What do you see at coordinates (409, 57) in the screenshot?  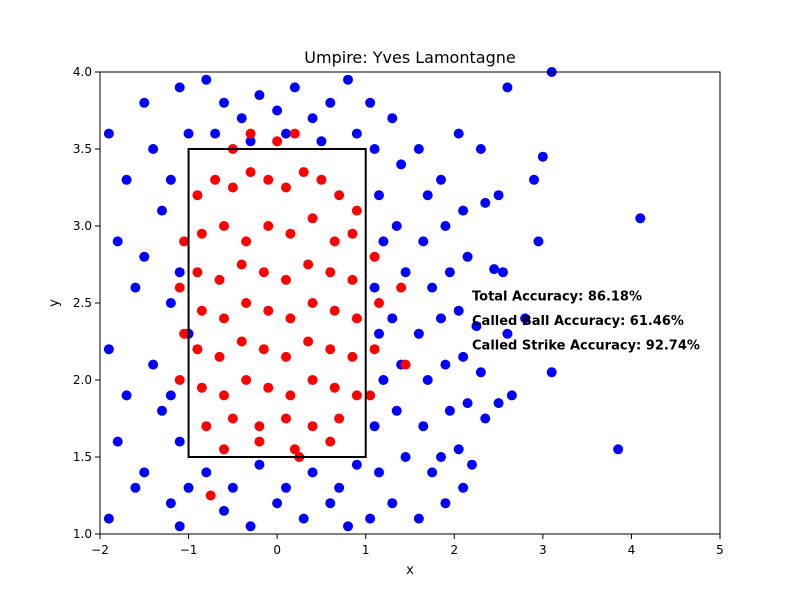 I see `chart-title: Umpire: Yves Lamontagne` at bounding box center [409, 57].